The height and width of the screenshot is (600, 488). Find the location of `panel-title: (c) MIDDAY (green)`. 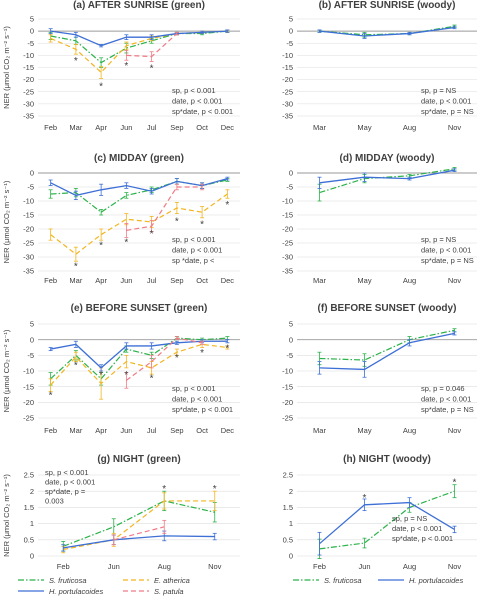

panel-title: (c) MIDDAY (green) is located at coordinates (139, 158).